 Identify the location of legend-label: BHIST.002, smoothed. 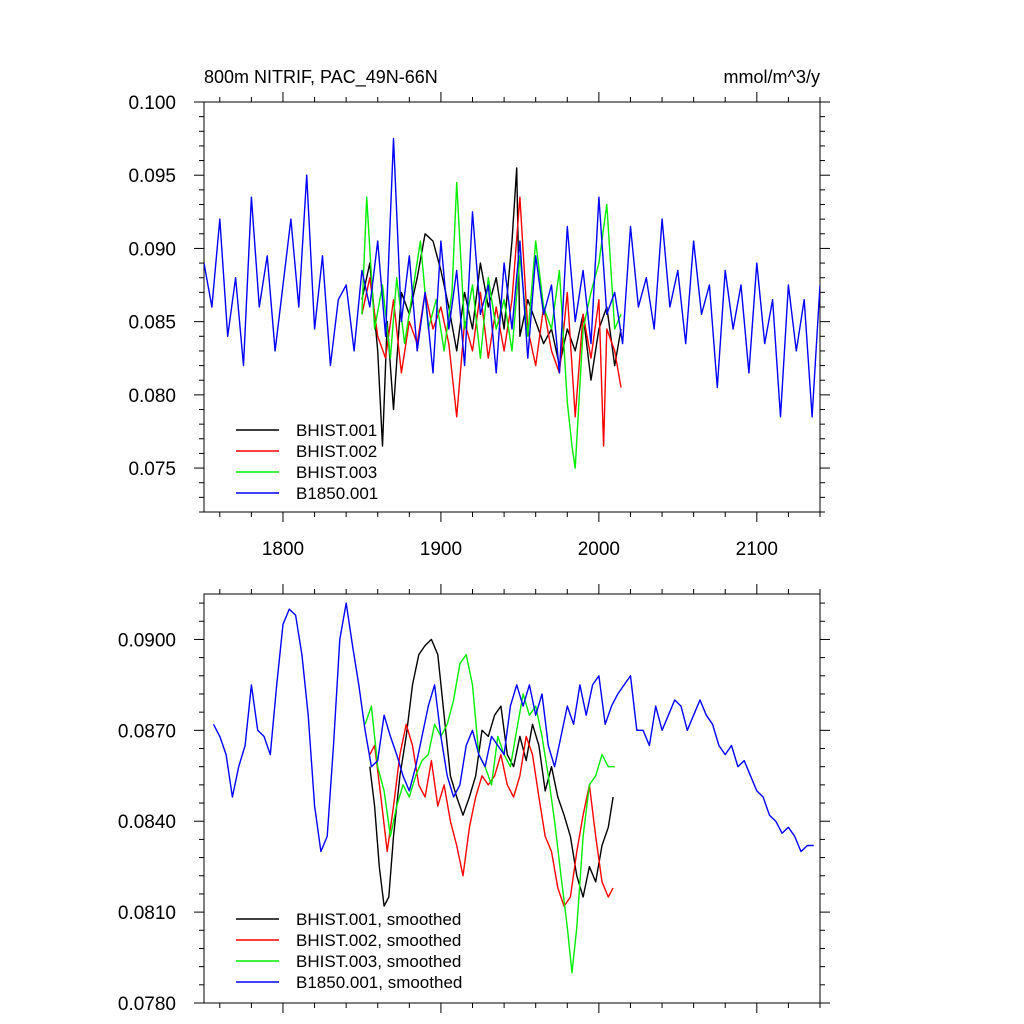
(378, 940).